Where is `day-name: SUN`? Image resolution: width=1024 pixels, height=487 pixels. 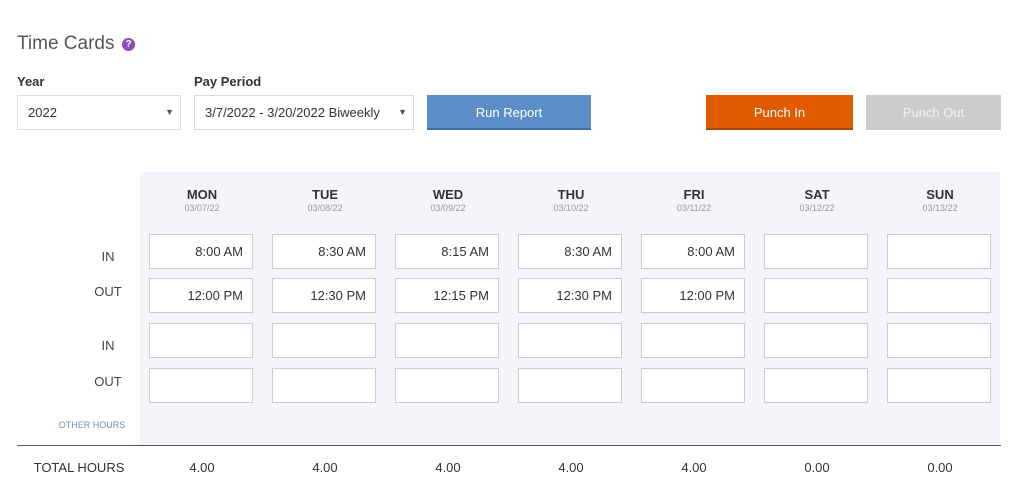 day-name: SUN is located at coordinates (940, 194).